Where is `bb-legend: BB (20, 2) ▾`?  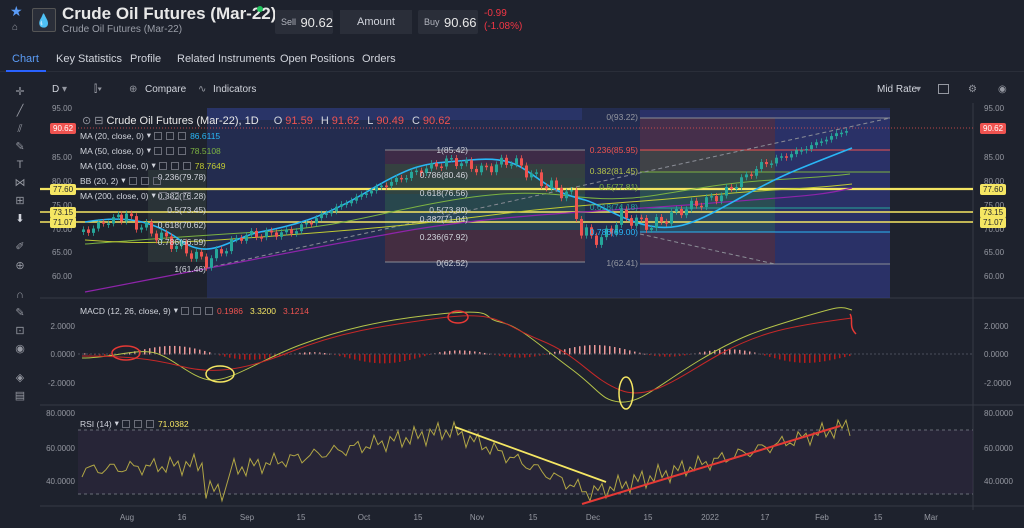 bb-legend: BB (20, 2) ▾ is located at coordinates (121, 180).